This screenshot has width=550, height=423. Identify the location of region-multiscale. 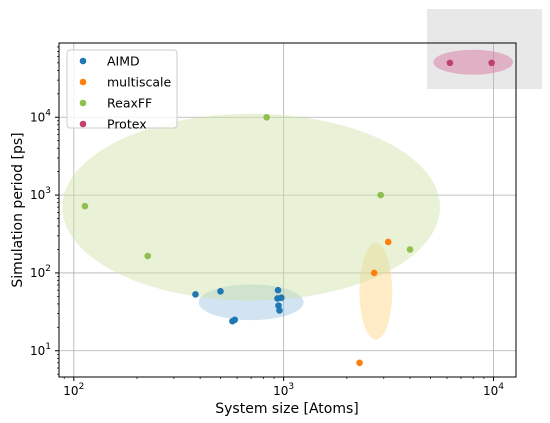
(376, 291).